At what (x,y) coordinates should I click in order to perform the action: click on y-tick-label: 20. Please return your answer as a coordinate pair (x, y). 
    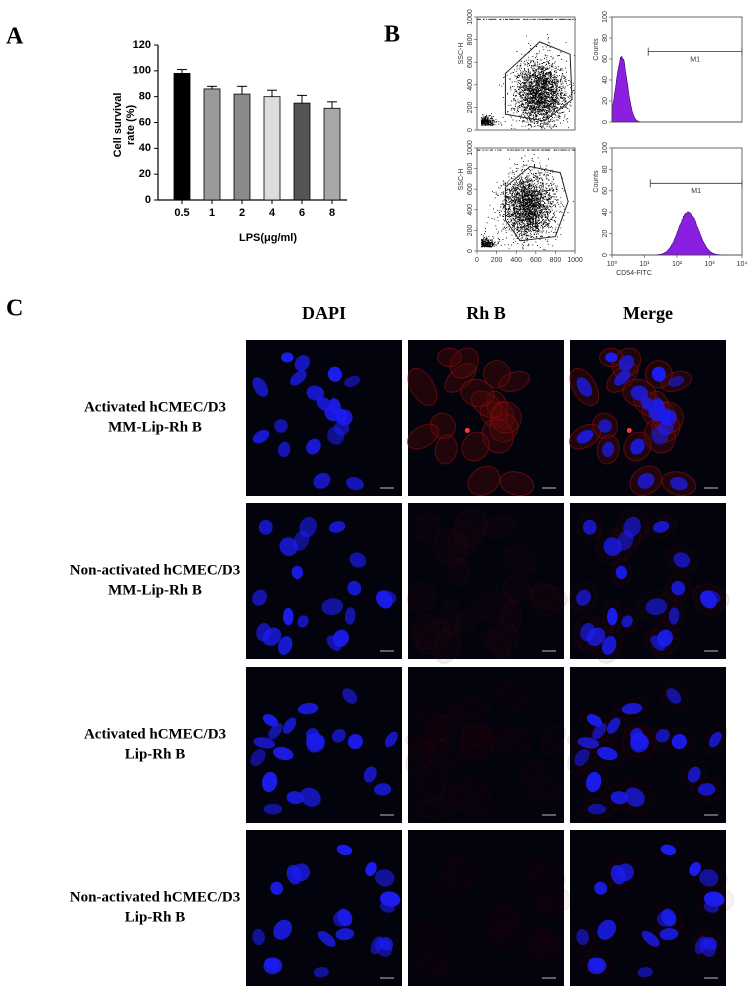
    Looking at the image, I should click on (145, 174).